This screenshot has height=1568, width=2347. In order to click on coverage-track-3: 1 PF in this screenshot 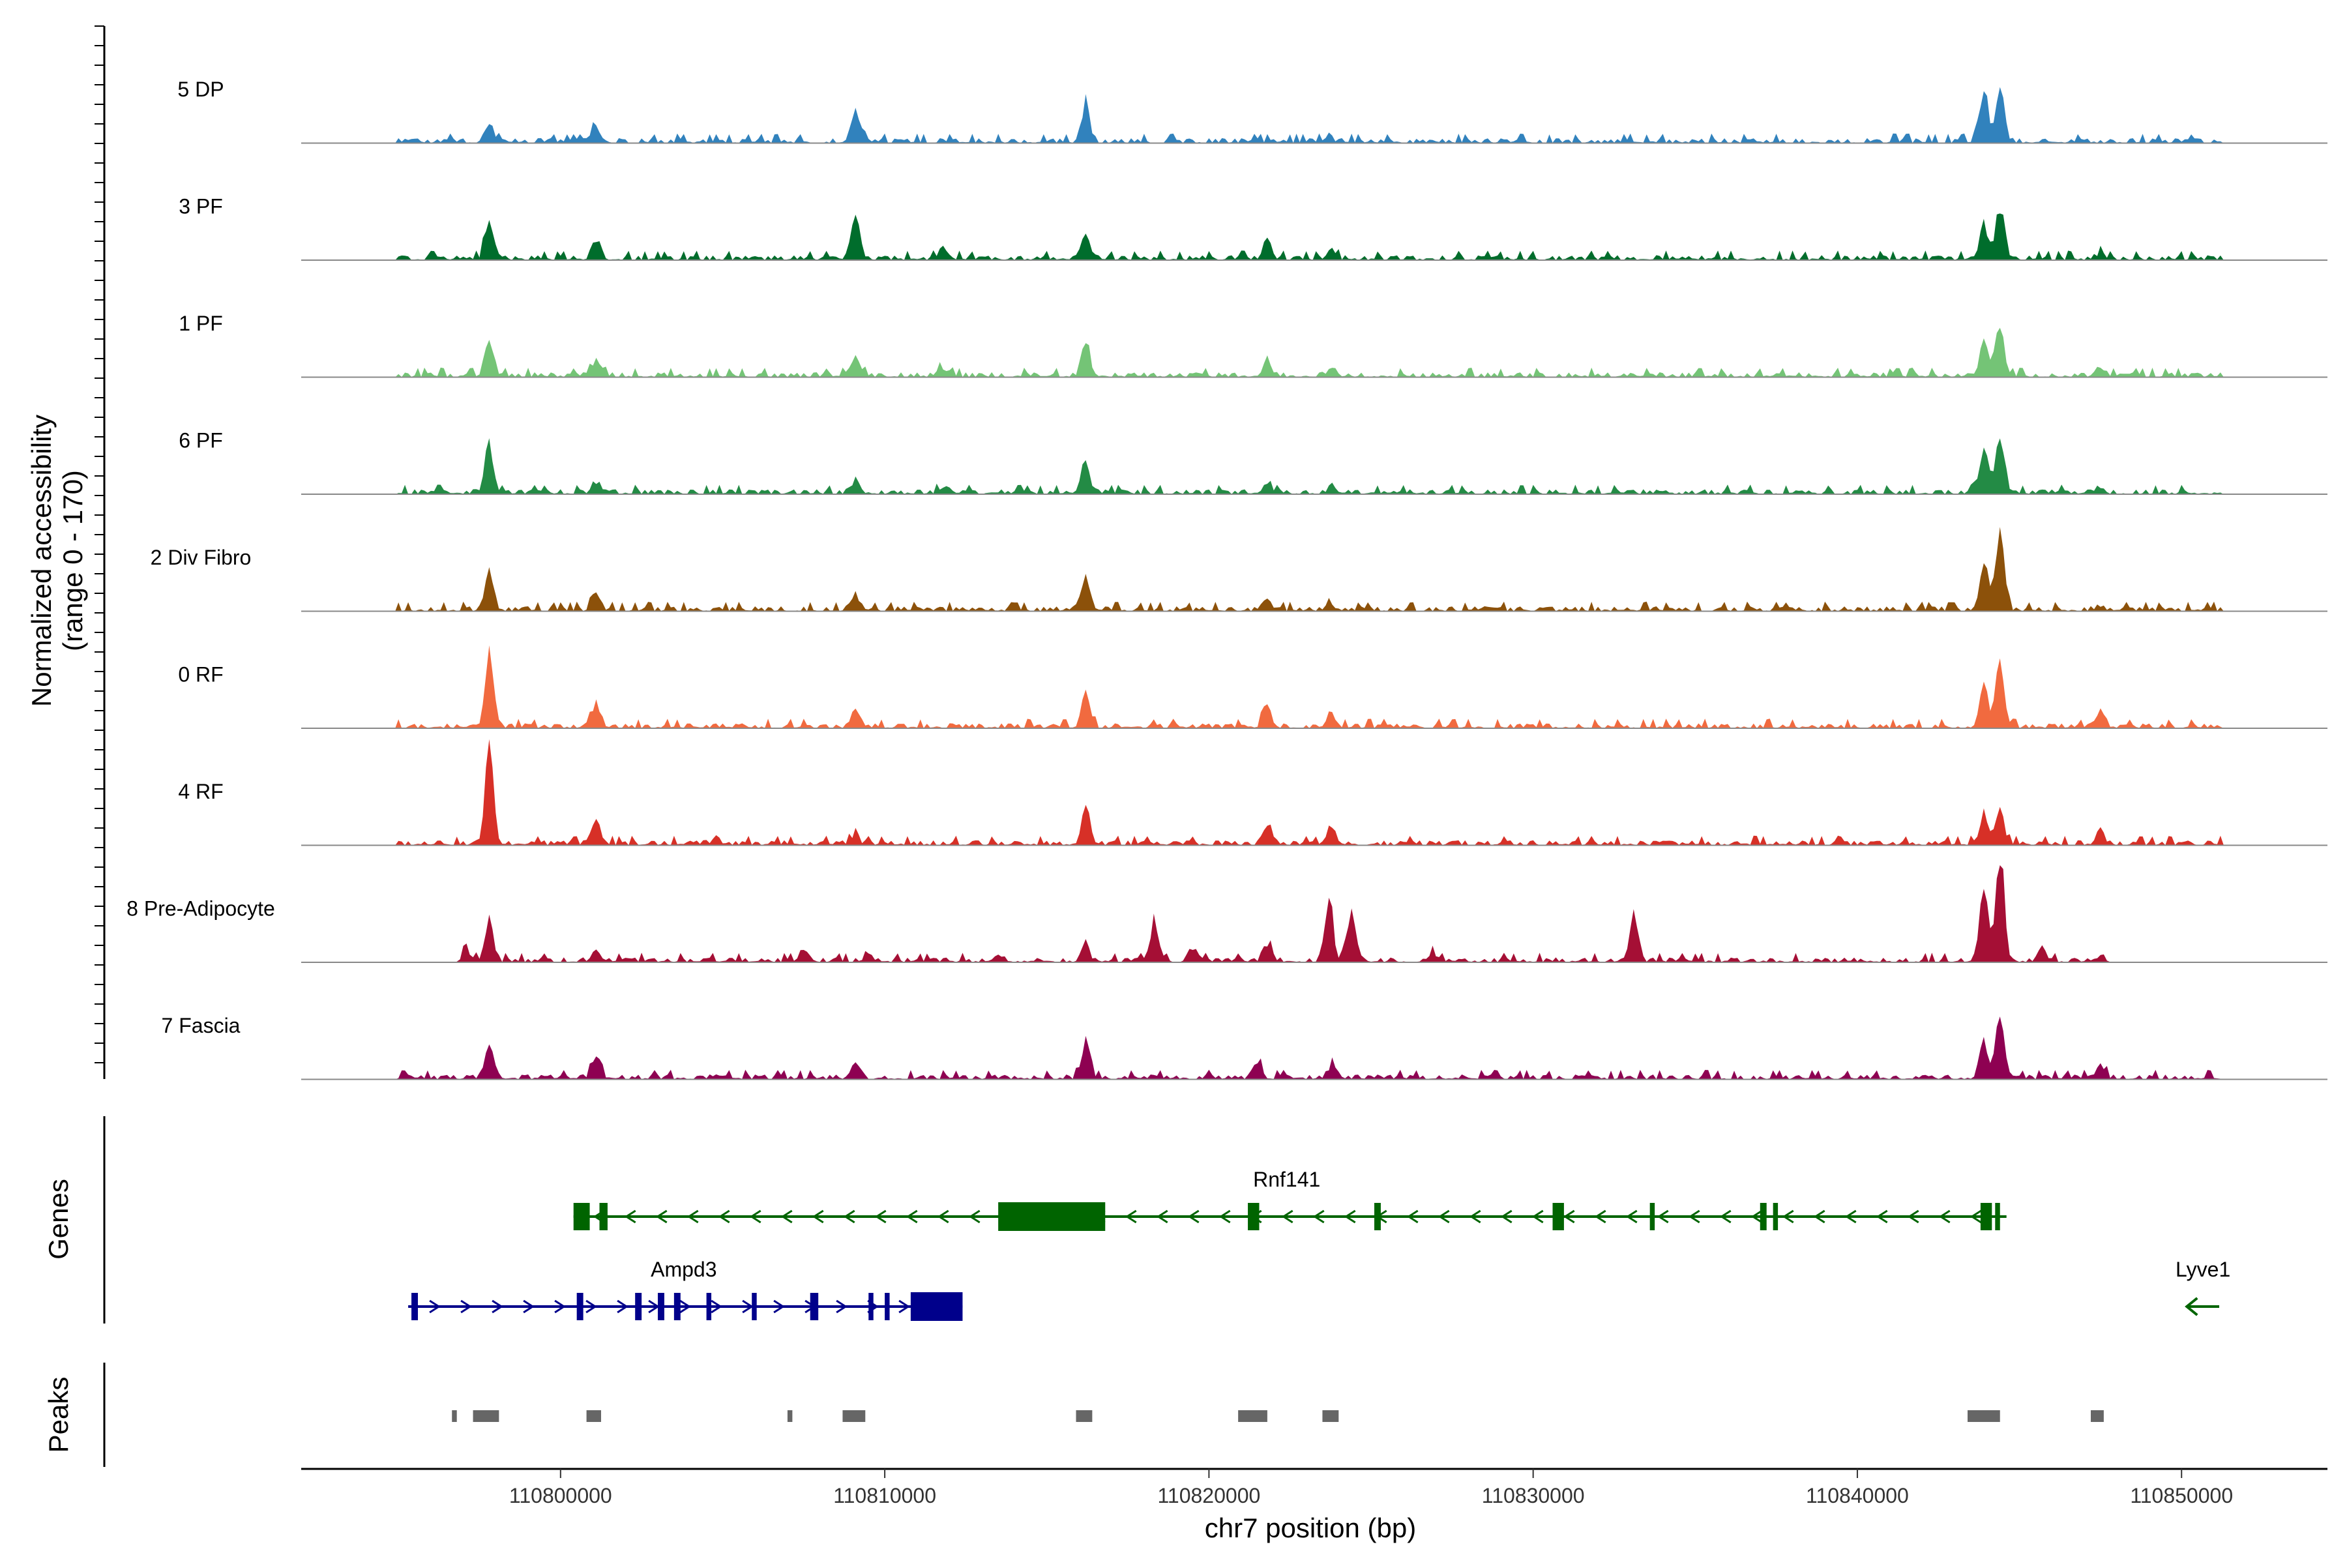, I will do `click(1253, 345)`.